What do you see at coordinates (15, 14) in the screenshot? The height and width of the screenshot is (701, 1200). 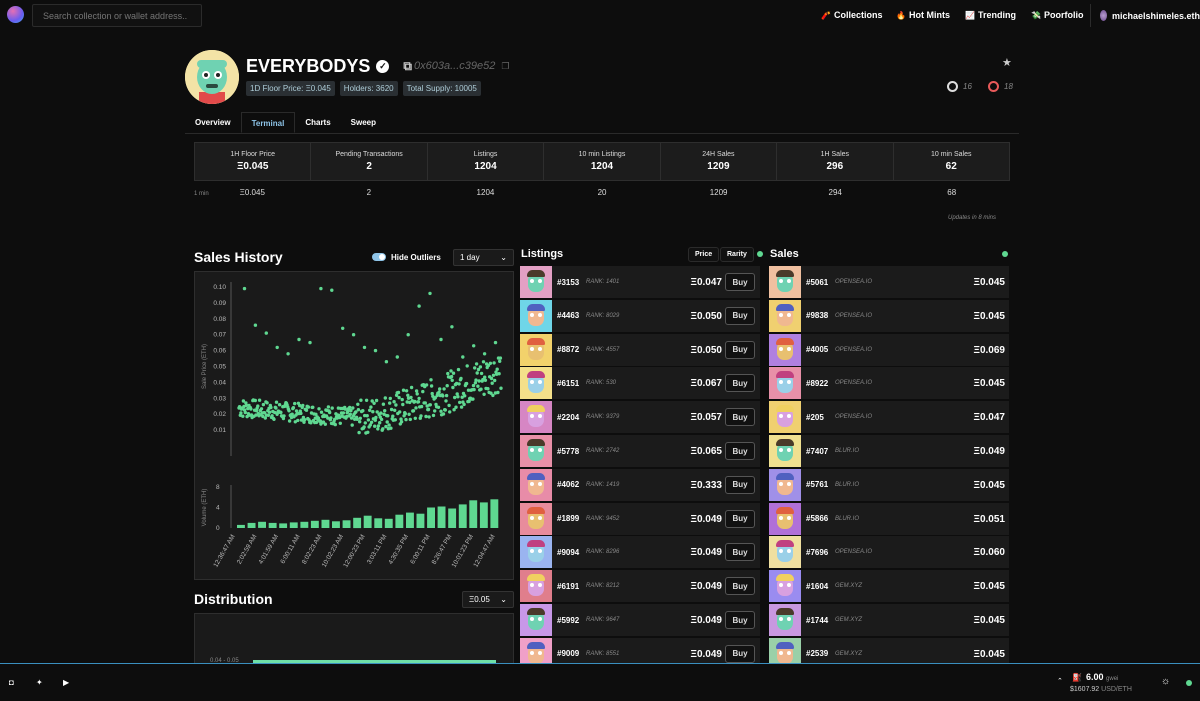 I see `app-logo` at bounding box center [15, 14].